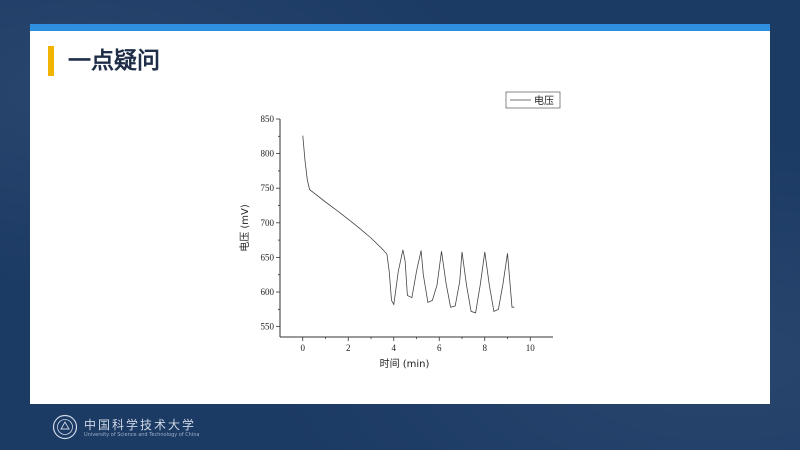 This screenshot has height=450, width=800. What do you see at coordinates (268, 188) in the screenshot?
I see `y-tick-label: 750` at bounding box center [268, 188].